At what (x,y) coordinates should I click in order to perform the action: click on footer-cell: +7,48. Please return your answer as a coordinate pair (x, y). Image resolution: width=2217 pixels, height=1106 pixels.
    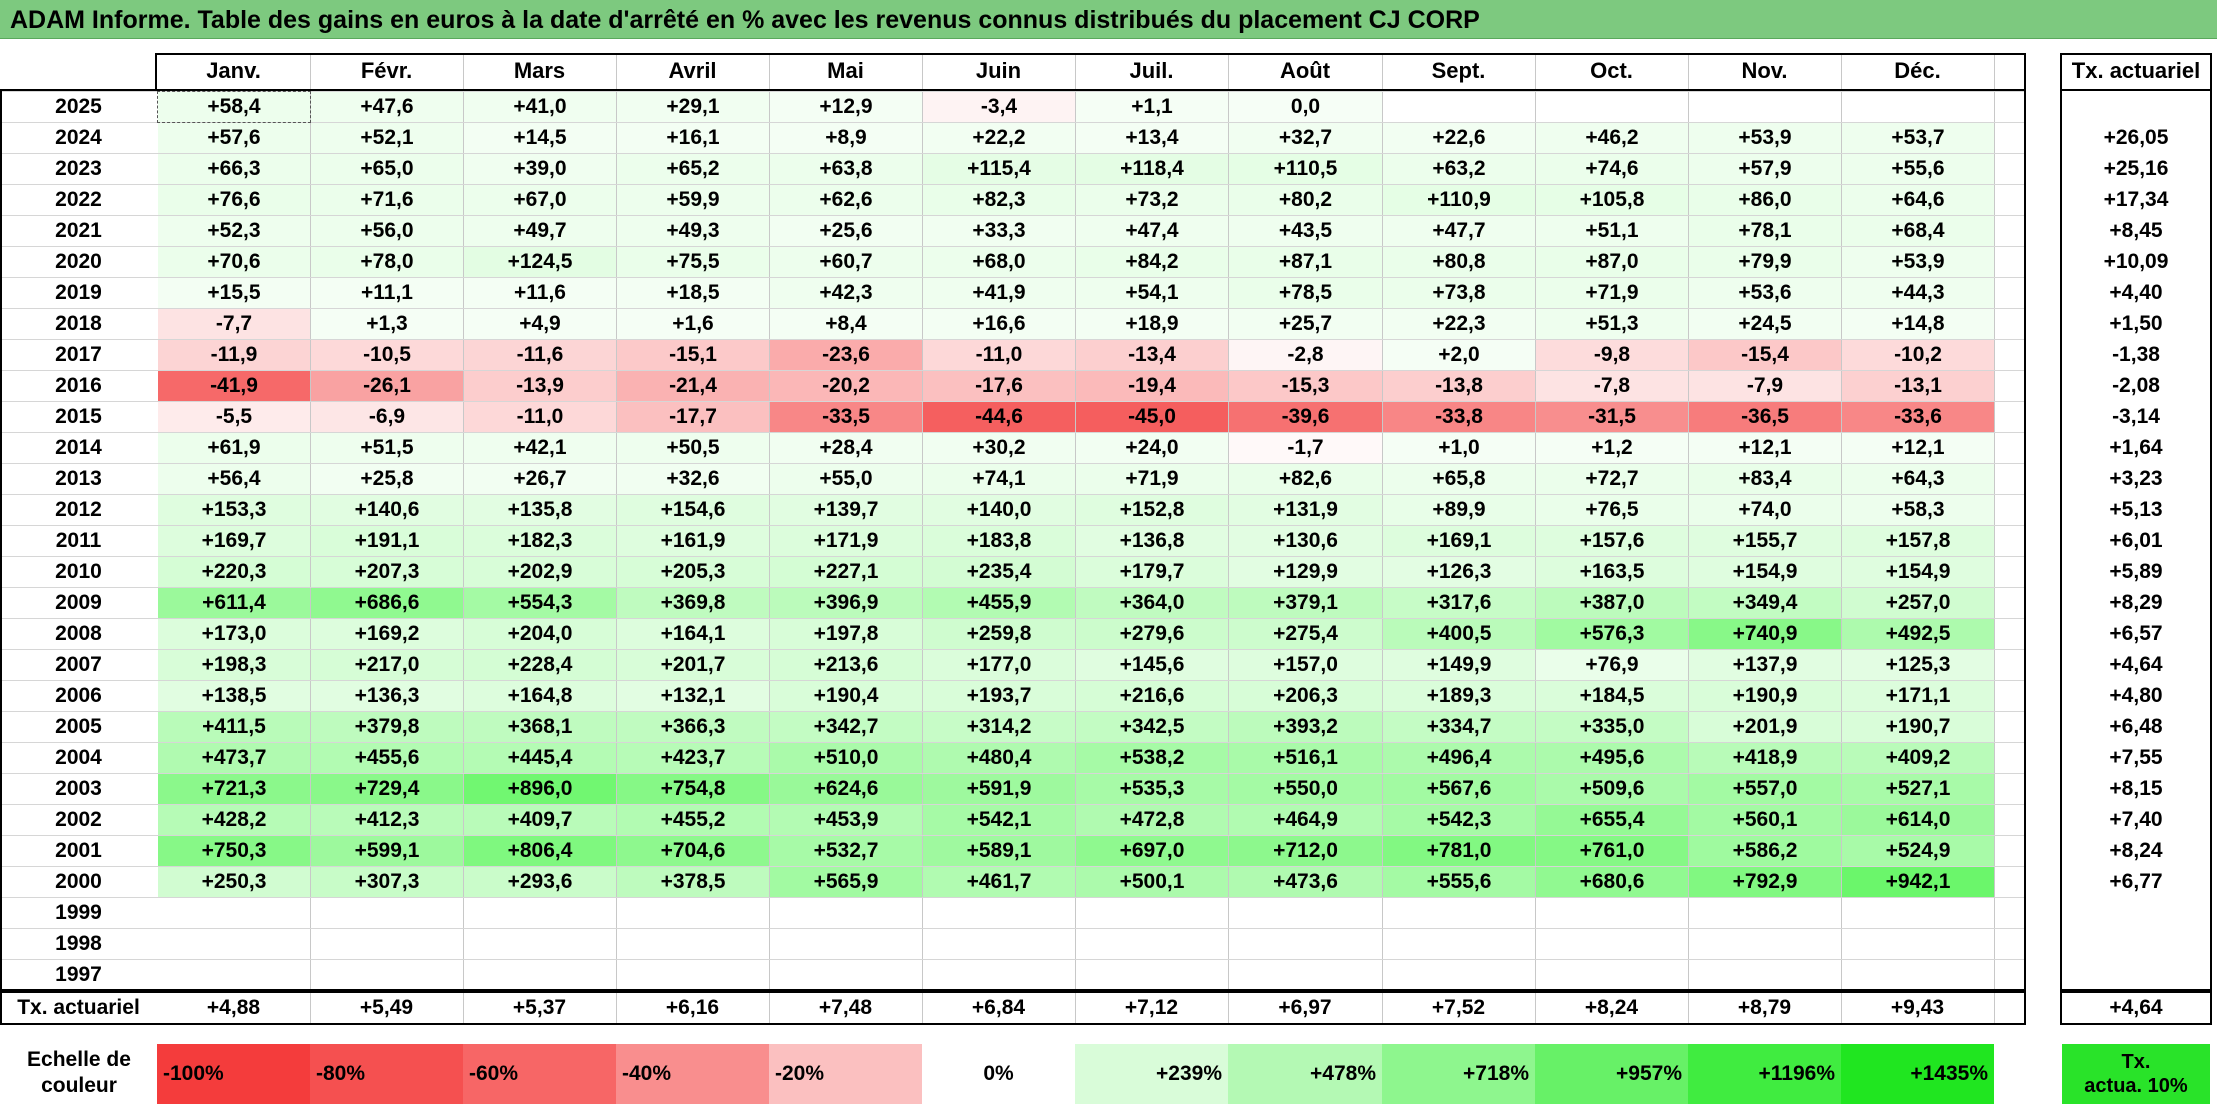
    Looking at the image, I should click on (845, 1007).